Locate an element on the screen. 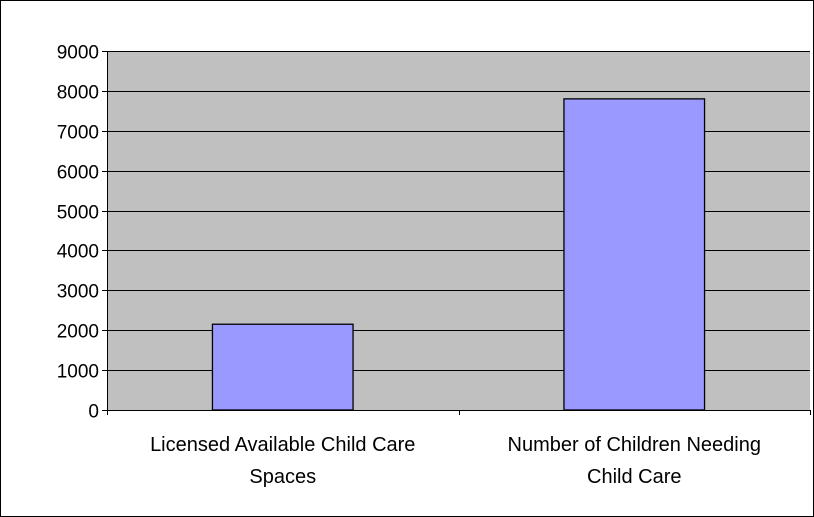 The image size is (814, 517). x-category-label: Child Care is located at coordinates (634, 477).